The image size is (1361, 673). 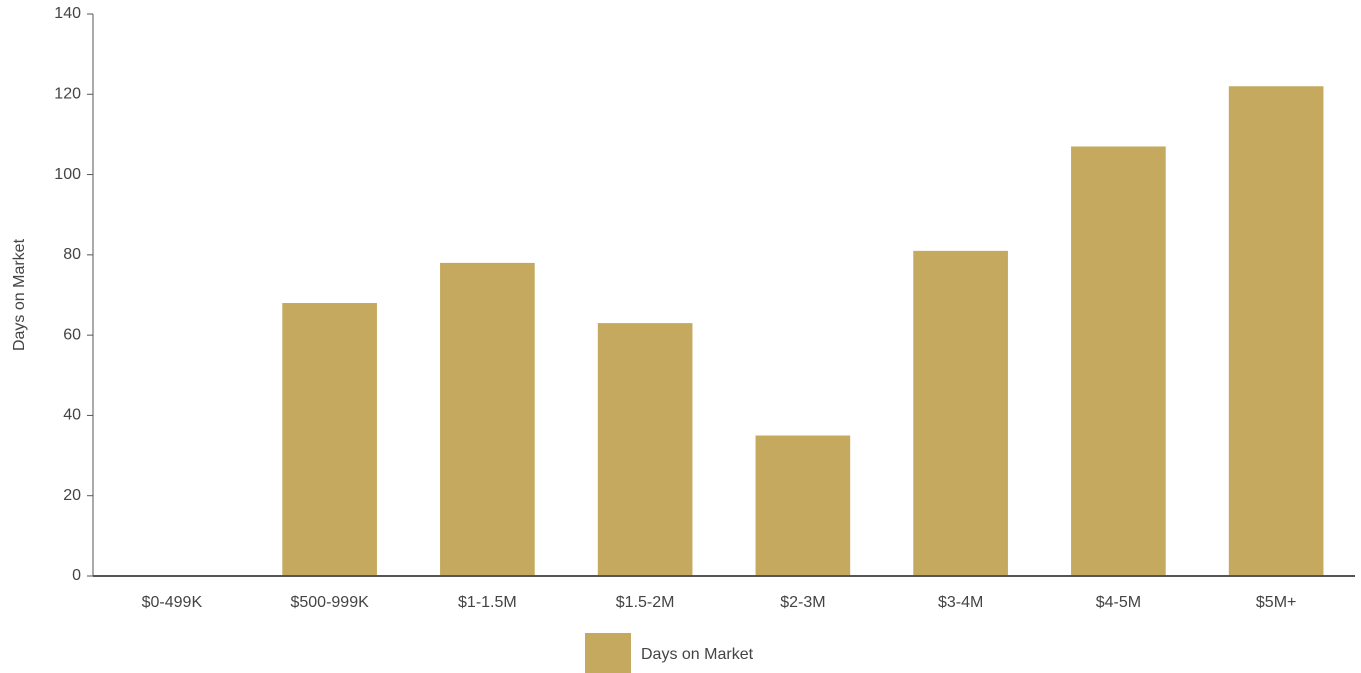 I want to click on y-tick-label: 40, so click(x=72, y=415).